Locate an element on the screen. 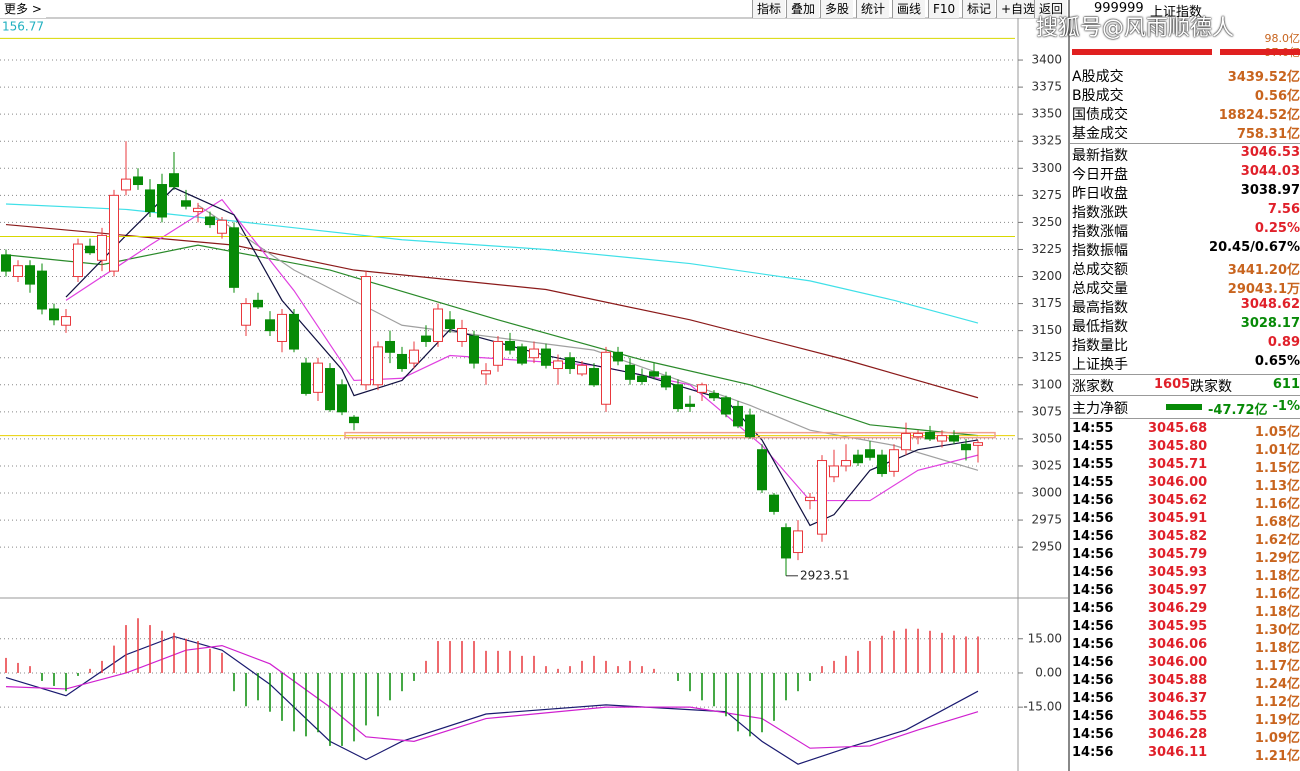 This screenshot has width=1300, height=771. toolbar-button: 叠加 is located at coordinates (803, 9).